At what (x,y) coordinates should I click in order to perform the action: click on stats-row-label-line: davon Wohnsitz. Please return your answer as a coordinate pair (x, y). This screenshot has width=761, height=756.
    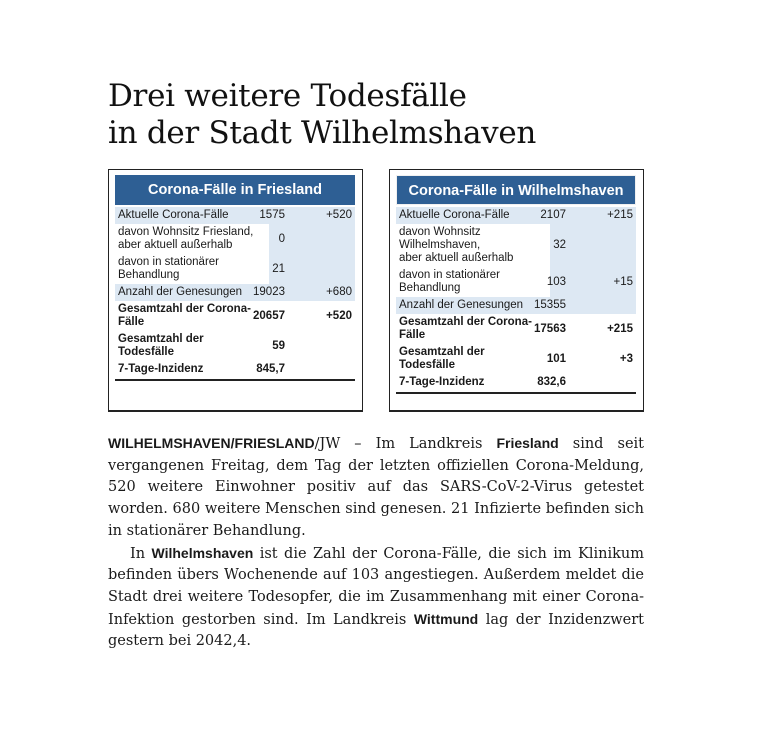
    Looking at the image, I should click on (440, 232).